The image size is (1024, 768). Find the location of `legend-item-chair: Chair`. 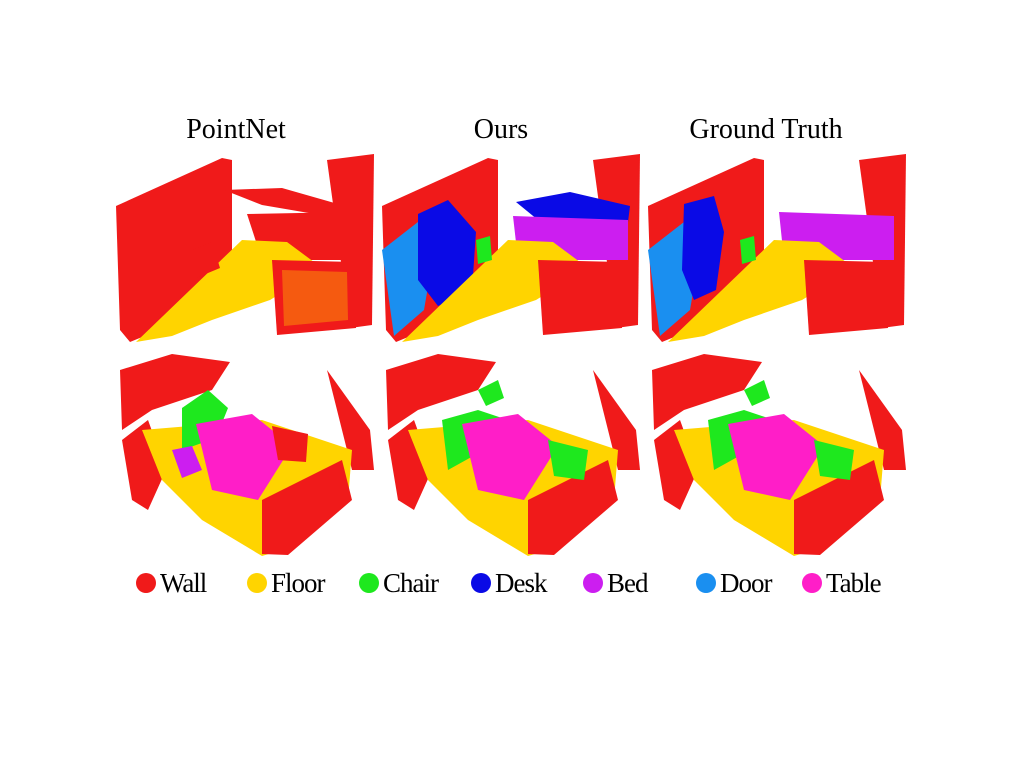

legend-item-chair: Chair is located at coordinates (399, 583).